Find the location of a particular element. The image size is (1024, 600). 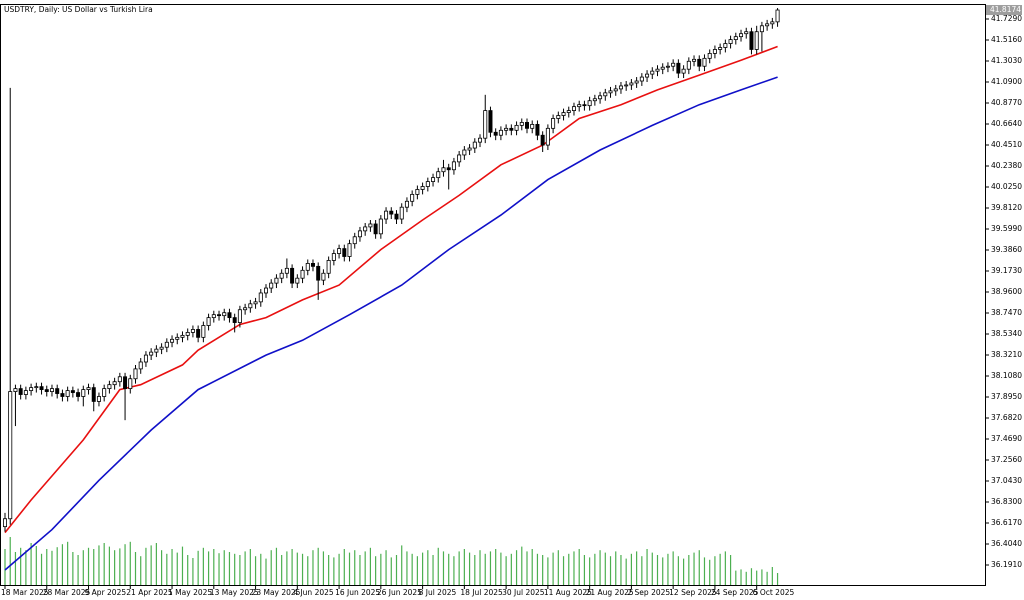

x-tick-label: 18 Jul 2025 is located at coordinates (481, 592).